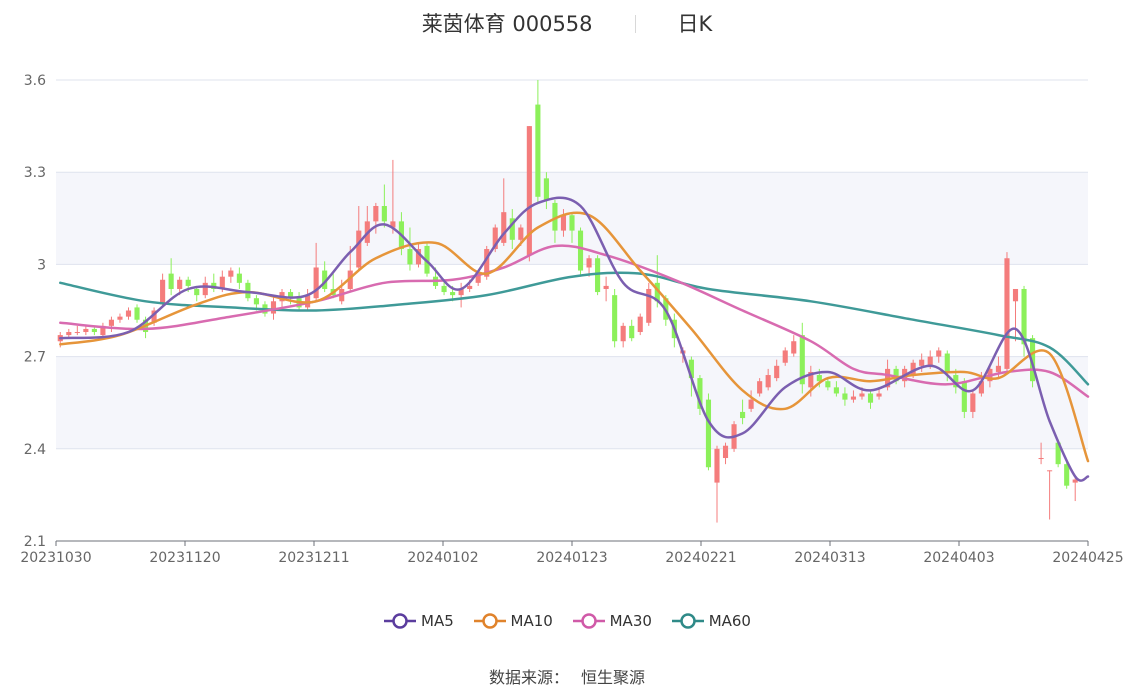 This screenshot has height=689, width=1134. What do you see at coordinates (695, 24) in the screenshot?
I see `period-label: 日K` at bounding box center [695, 24].